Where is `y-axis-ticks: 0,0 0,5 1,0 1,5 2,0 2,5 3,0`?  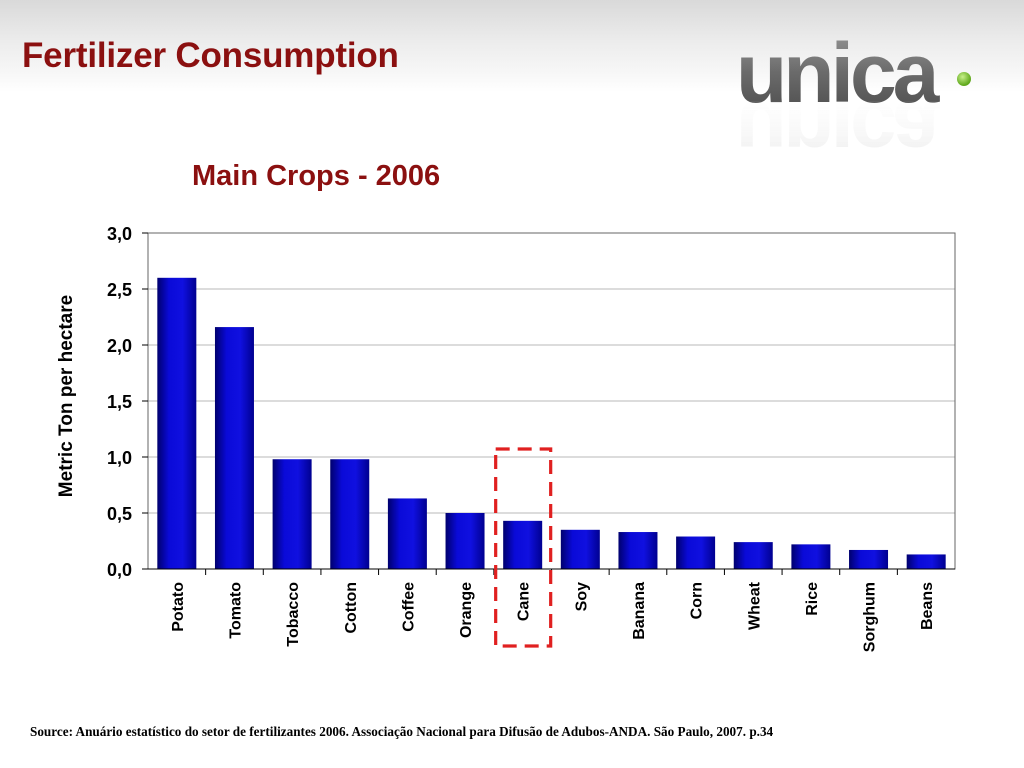
y-axis-ticks: 0,0 0,5 1,0 1,5 2,0 2,5 3,0 is located at coordinates (127, 402).